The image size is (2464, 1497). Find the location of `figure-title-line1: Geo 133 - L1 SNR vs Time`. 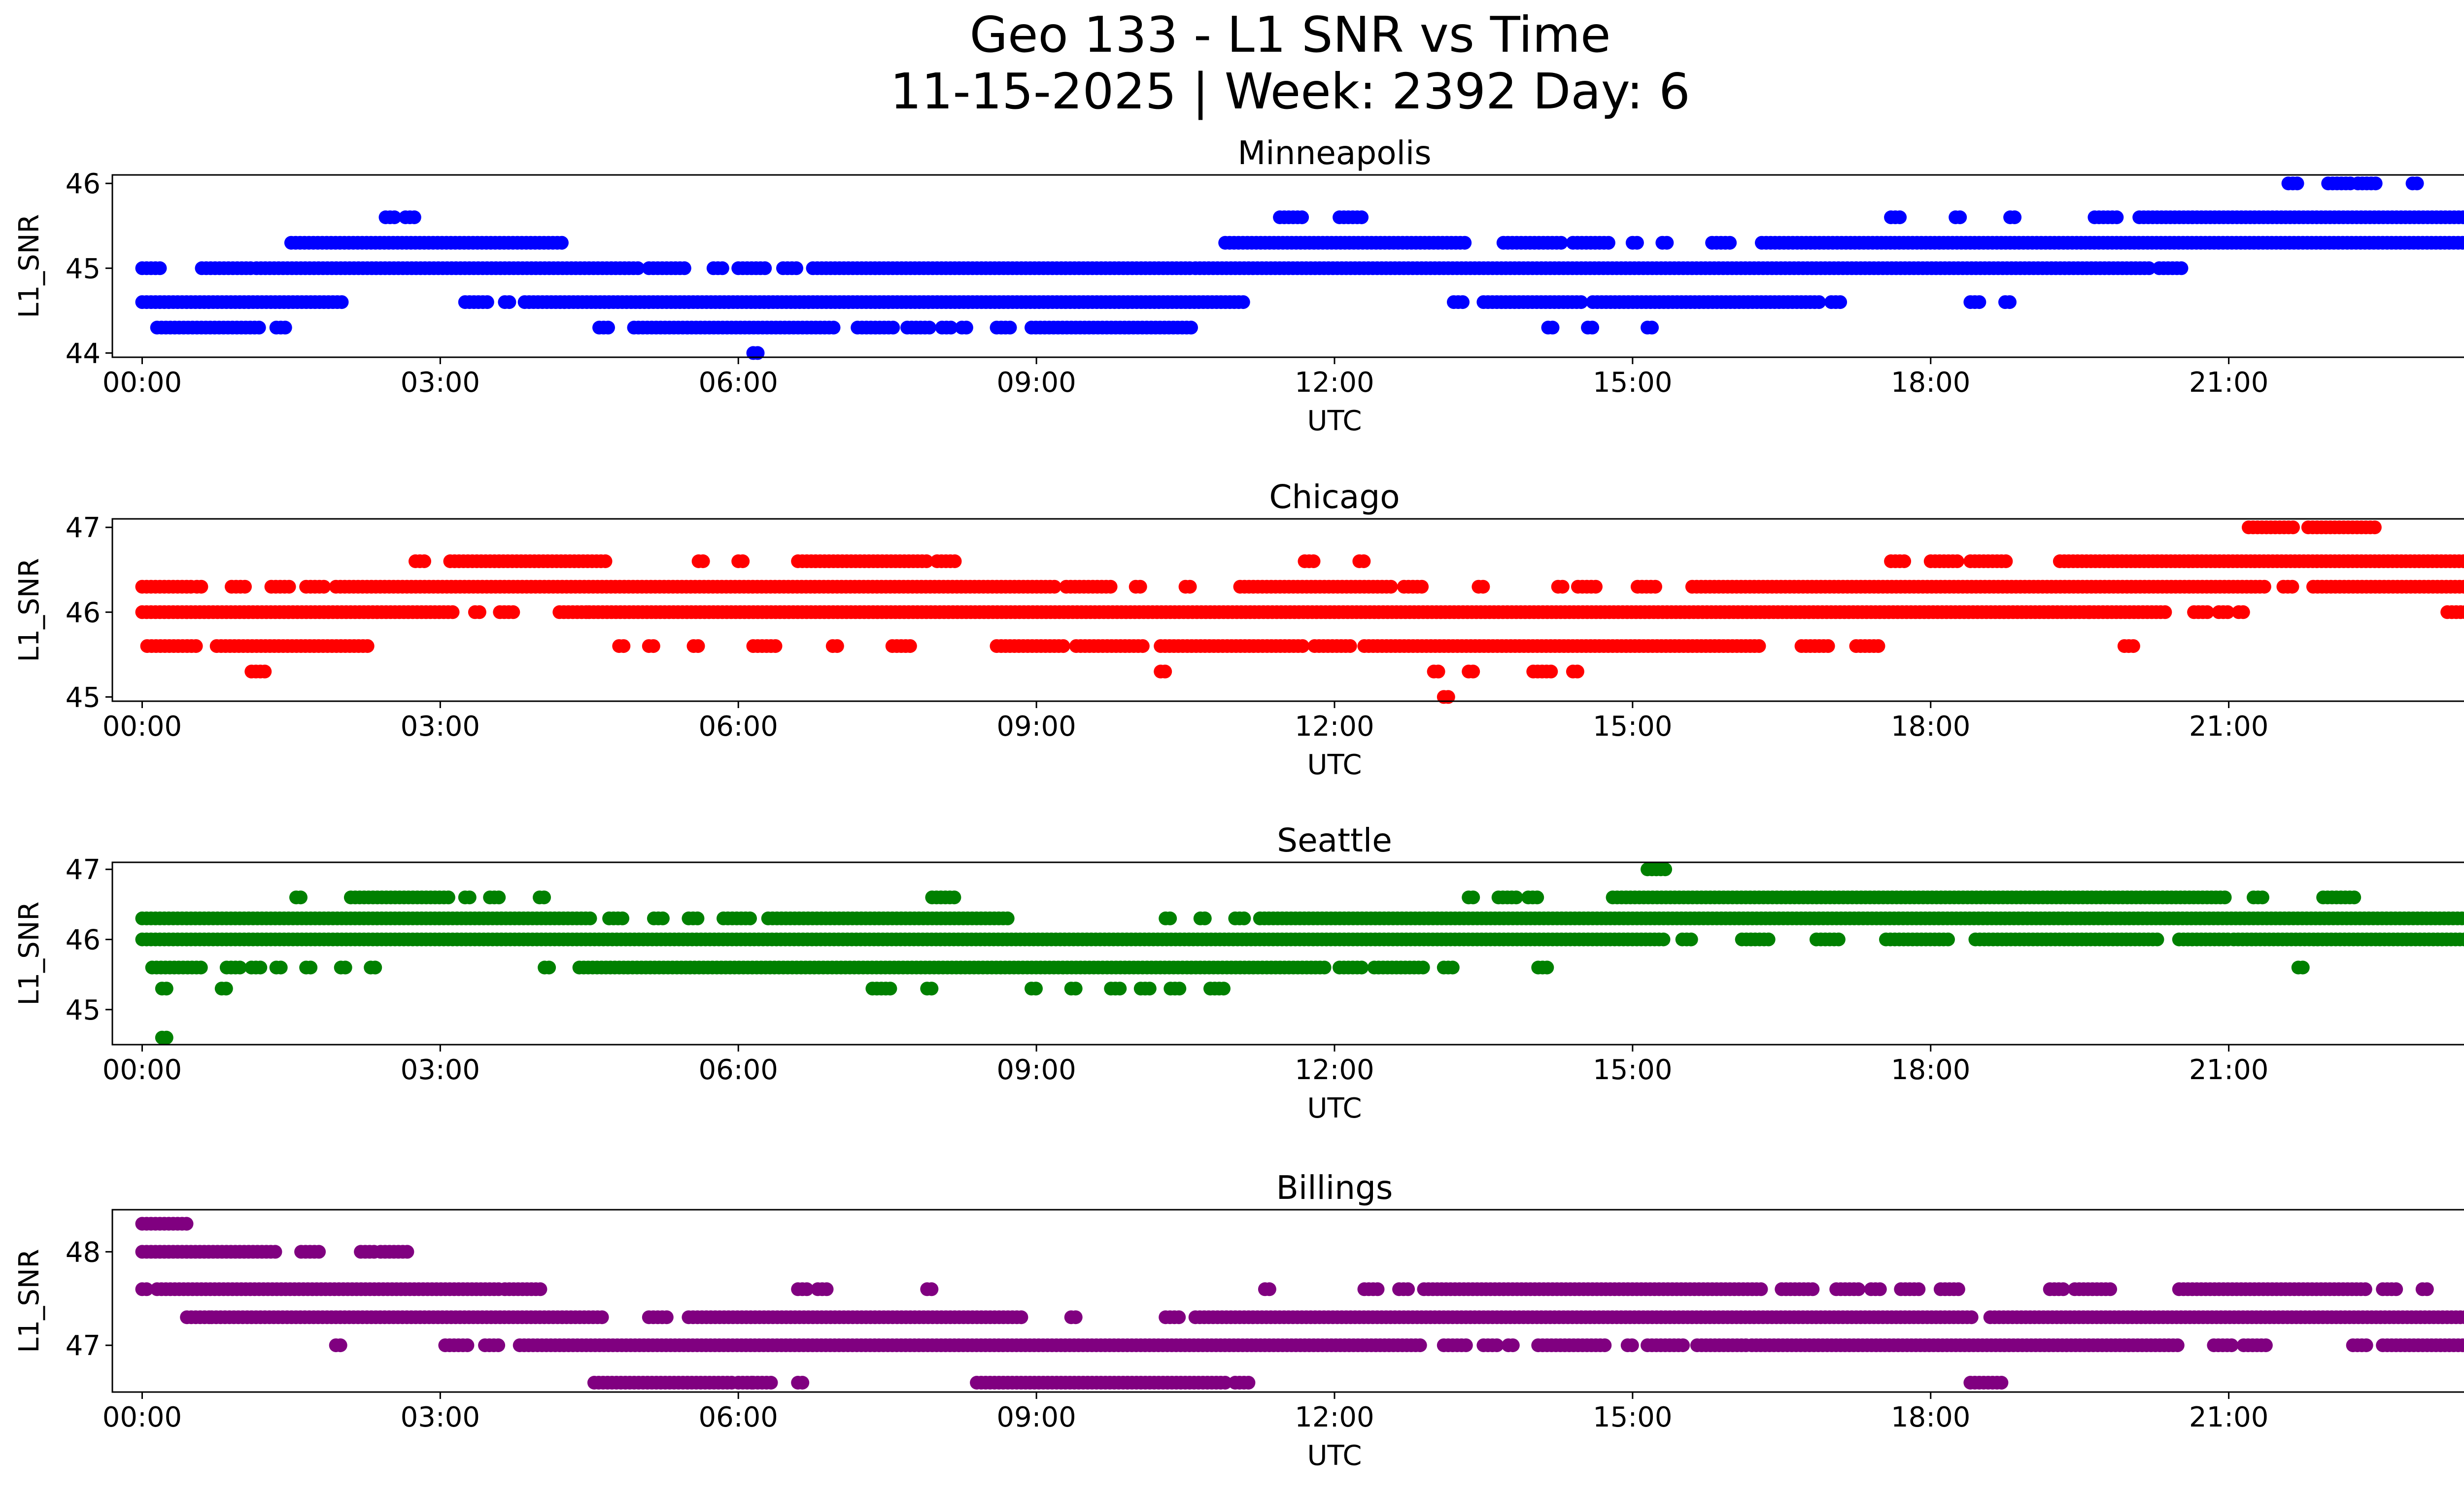

figure-title-line1: Geo 133 - L1 SNR vs Time is located at coordinates (1290, 35).